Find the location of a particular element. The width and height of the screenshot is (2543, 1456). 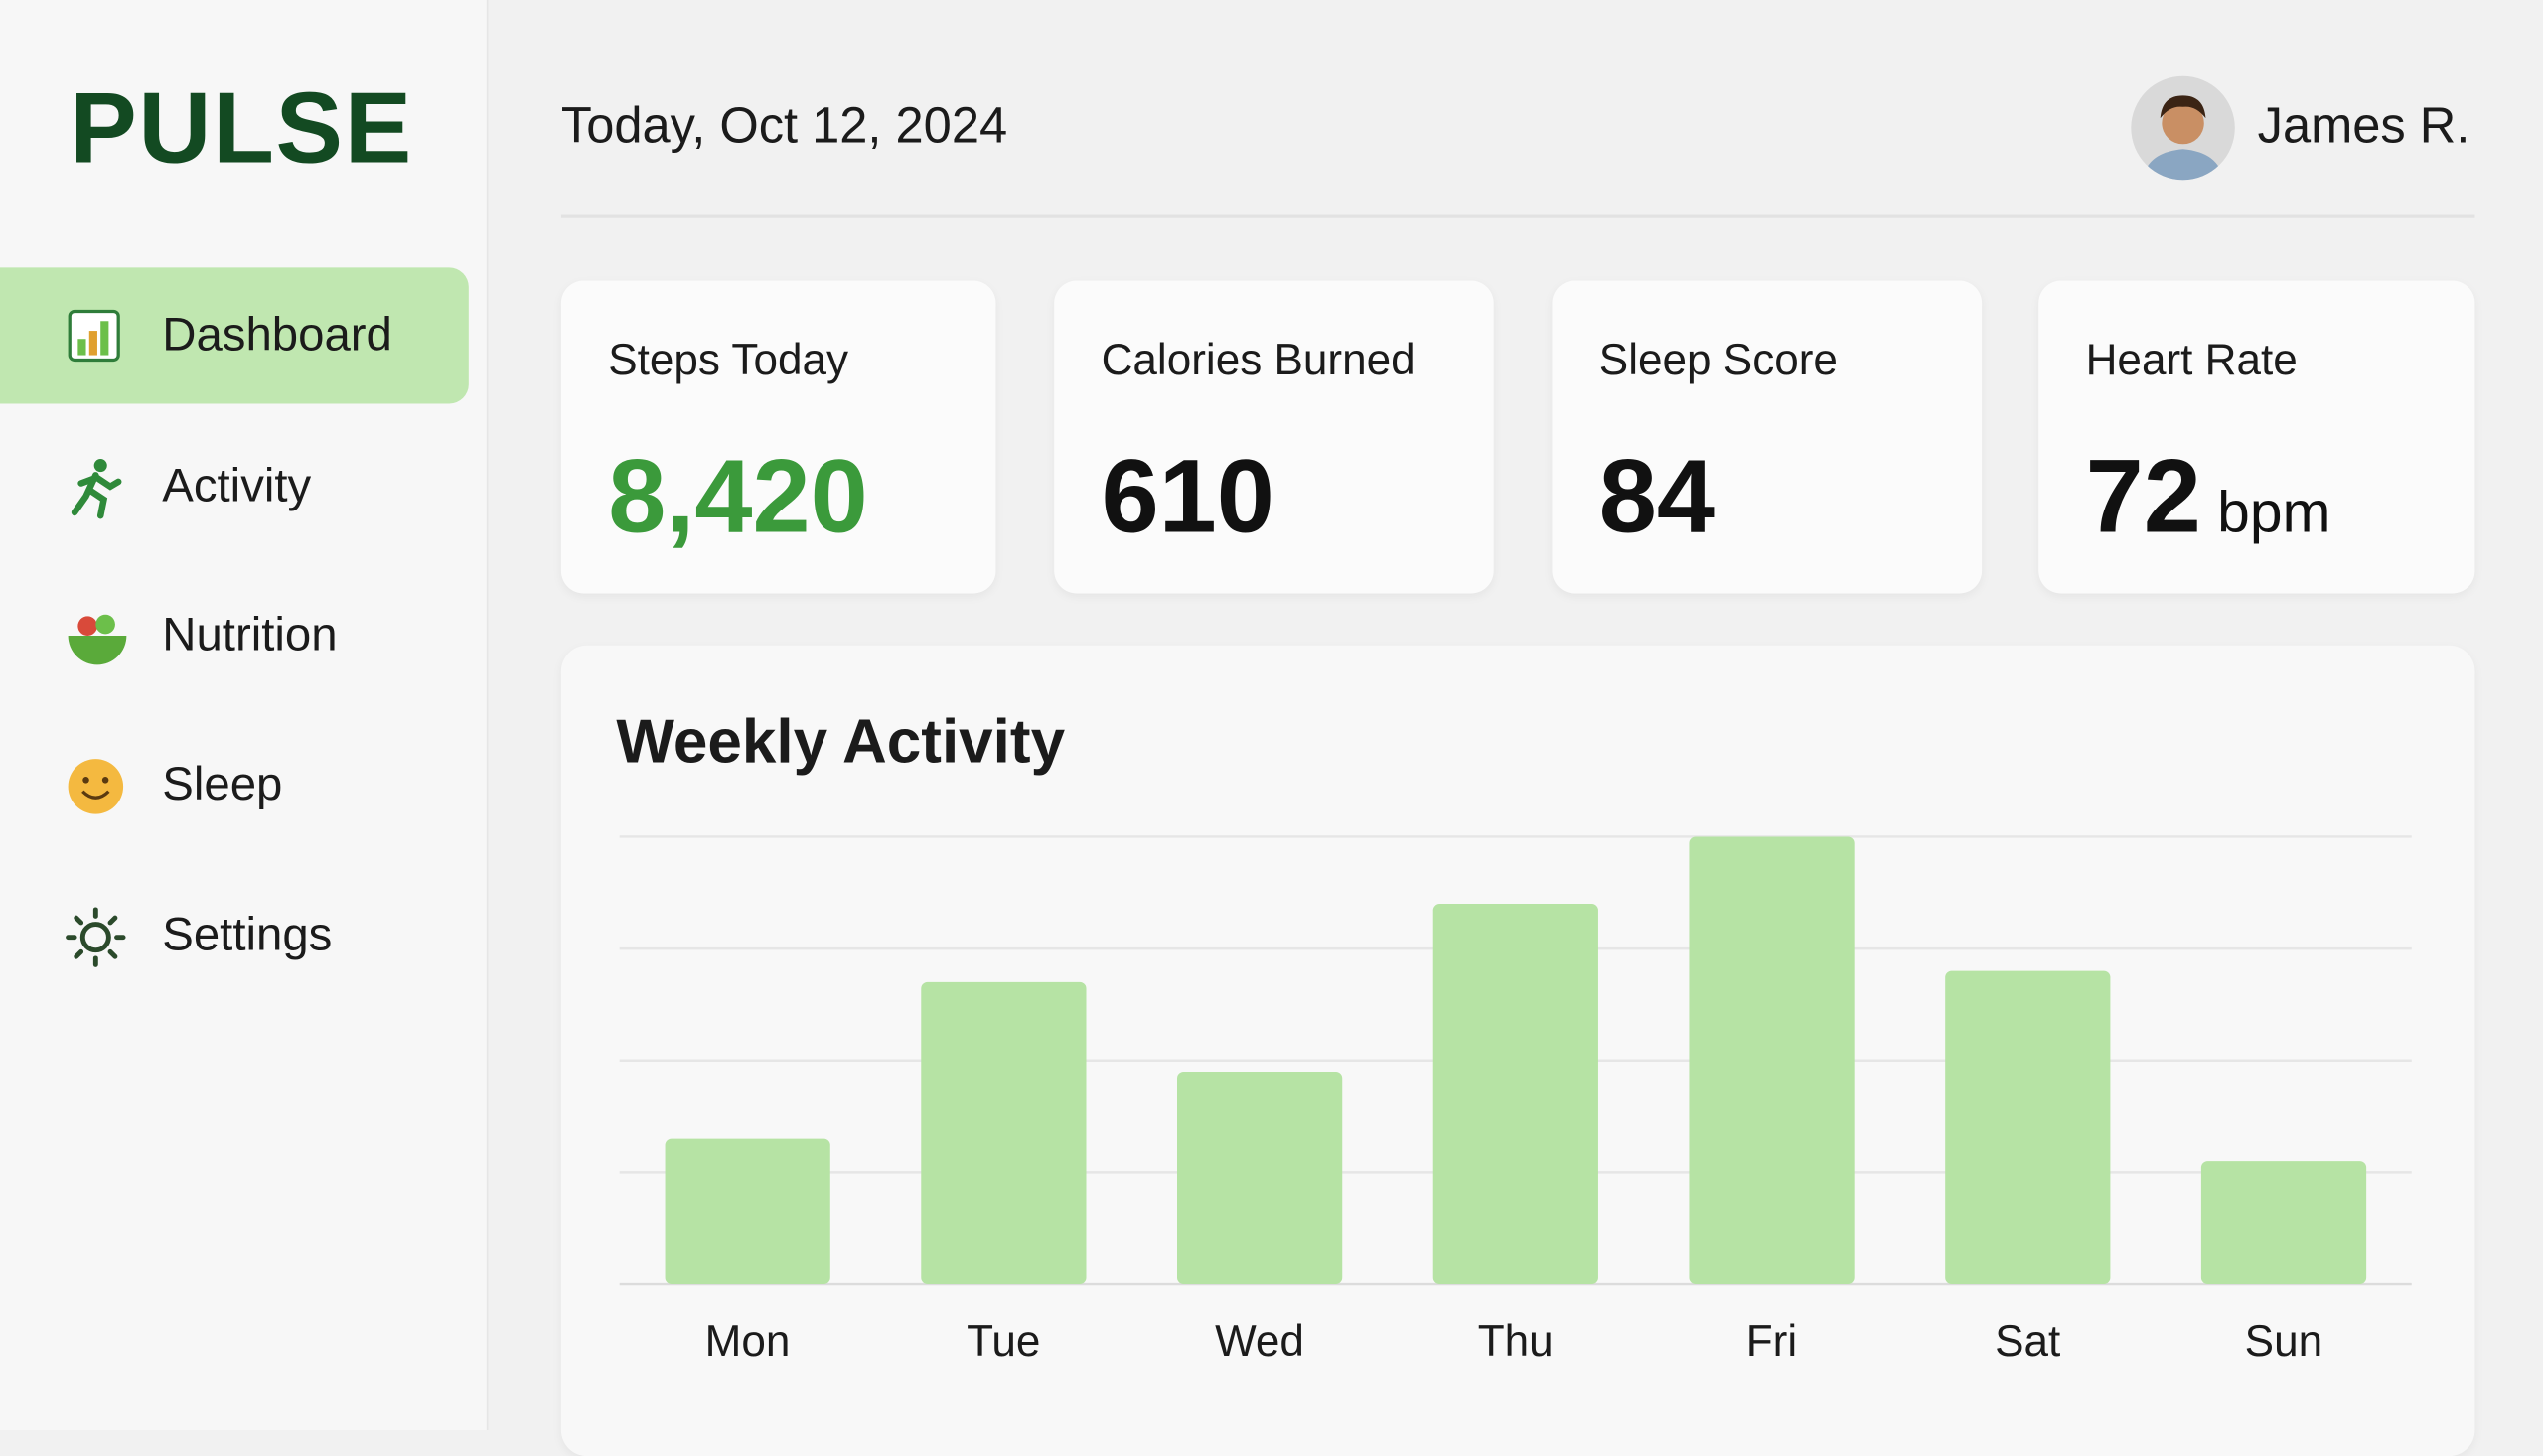

stat-card: Steps Today 8,420 is located at coordinates (778, 437).